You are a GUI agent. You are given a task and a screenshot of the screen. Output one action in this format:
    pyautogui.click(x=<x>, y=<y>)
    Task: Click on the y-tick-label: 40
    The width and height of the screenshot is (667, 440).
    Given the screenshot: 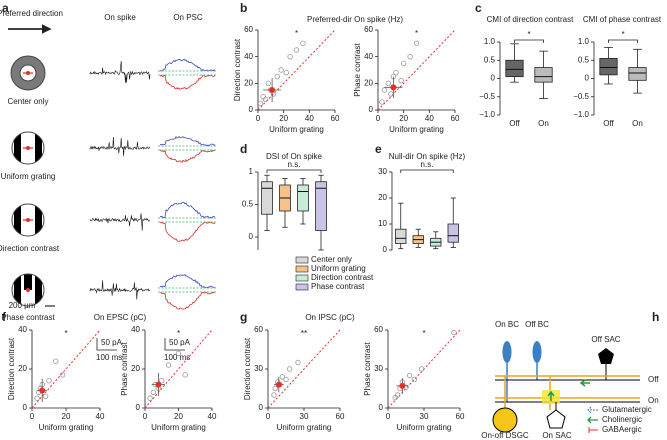 What is the action you would take?
    pyautogui.click(x=368, y=56)
    